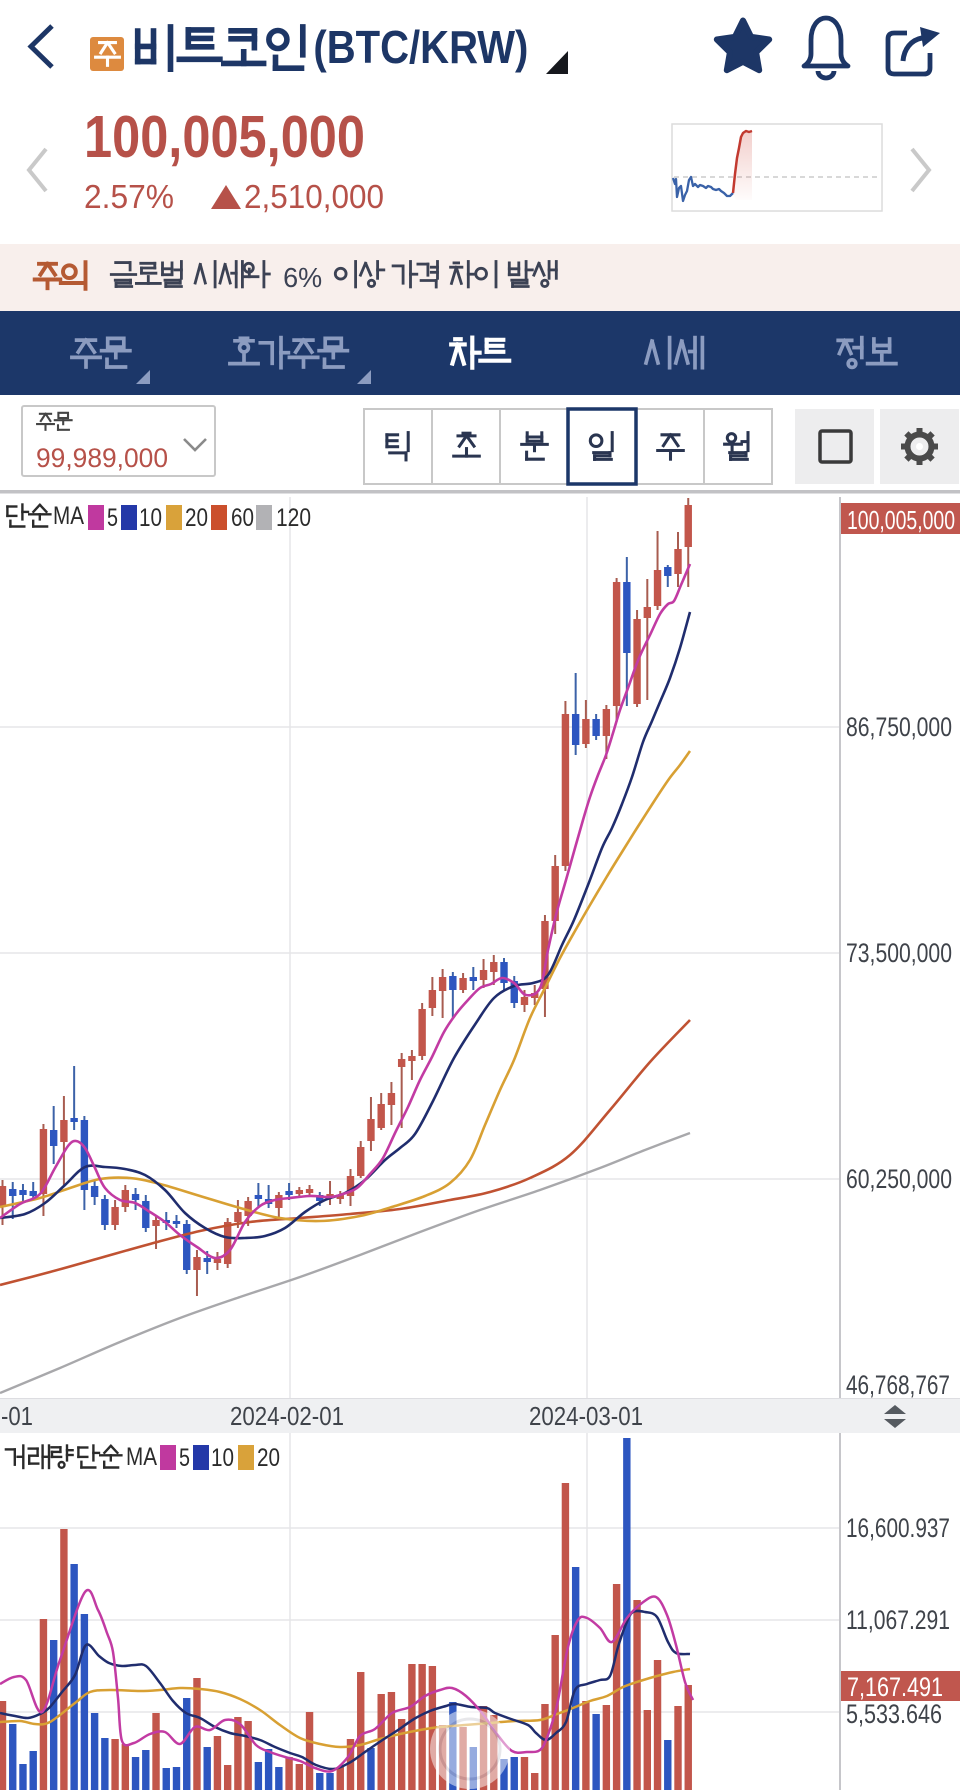 The height and width of the screenshot is (1790, 960). Describe the element at coordinates (898, 1385) in the screenshot. I see `svg-text: 46,768,767` at that location.